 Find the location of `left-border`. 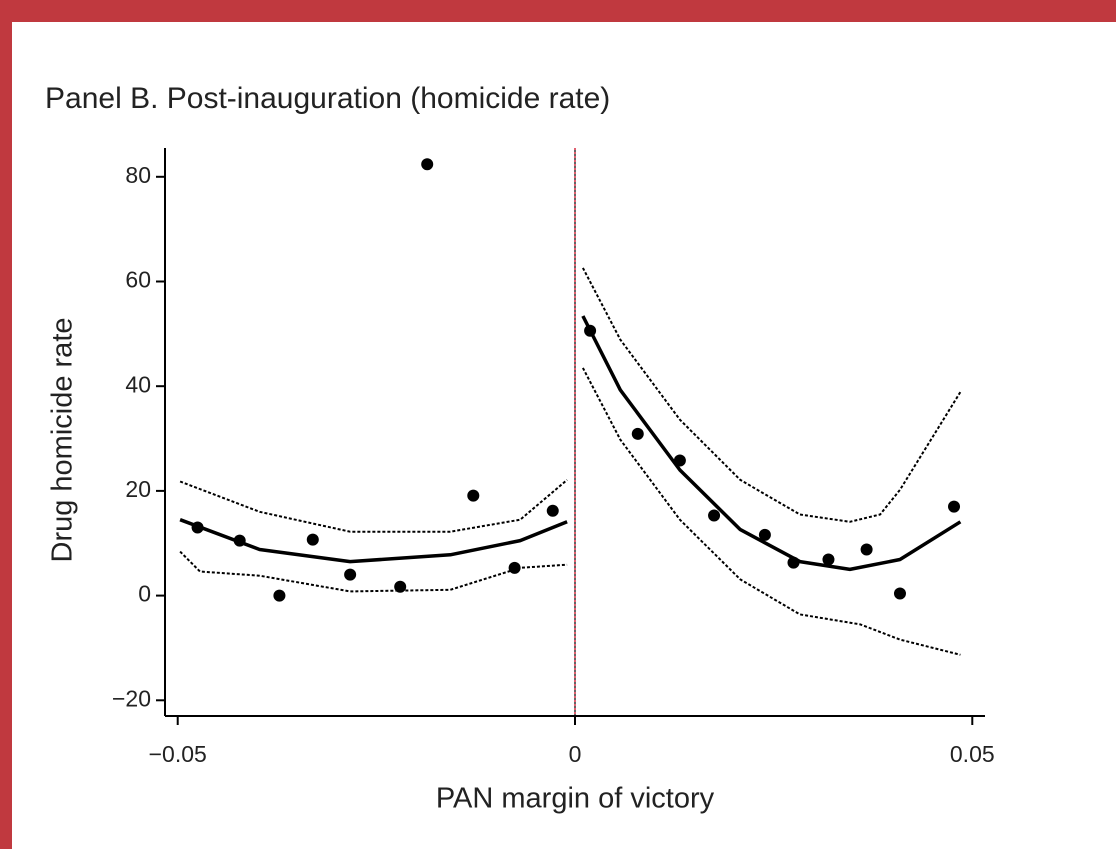

left-border is located at coordinates (6, 424).